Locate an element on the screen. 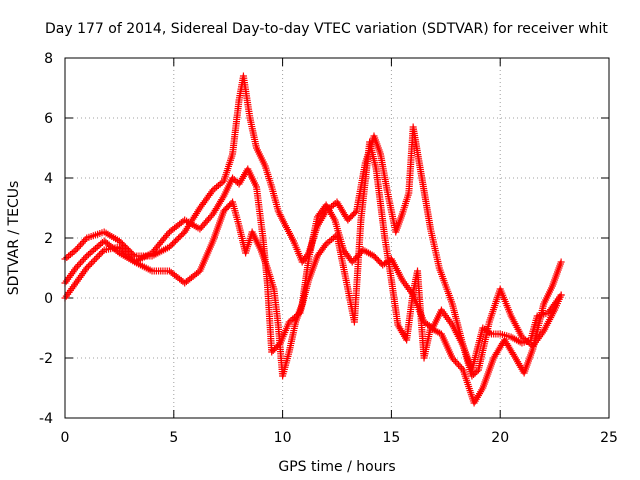 This screenshot has height=480, width=640. y-axis-label: SDTVAR / TECUs is located at coordinates (14, 238).